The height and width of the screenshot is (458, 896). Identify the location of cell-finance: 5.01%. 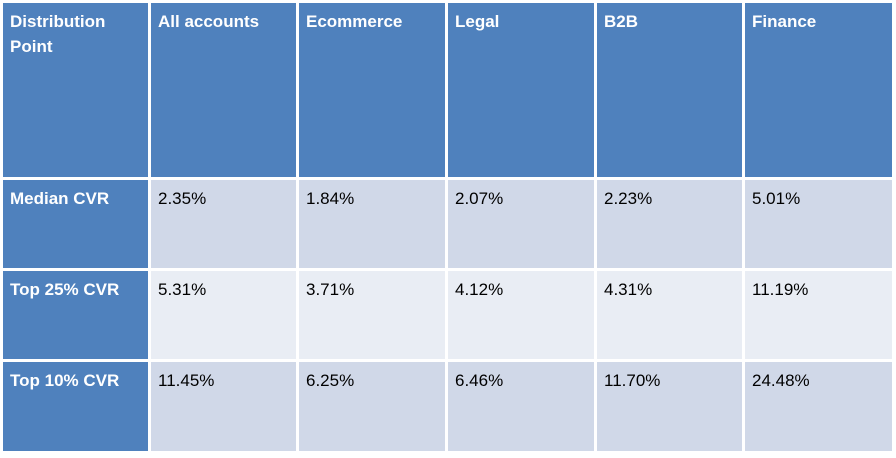
(818, 225).